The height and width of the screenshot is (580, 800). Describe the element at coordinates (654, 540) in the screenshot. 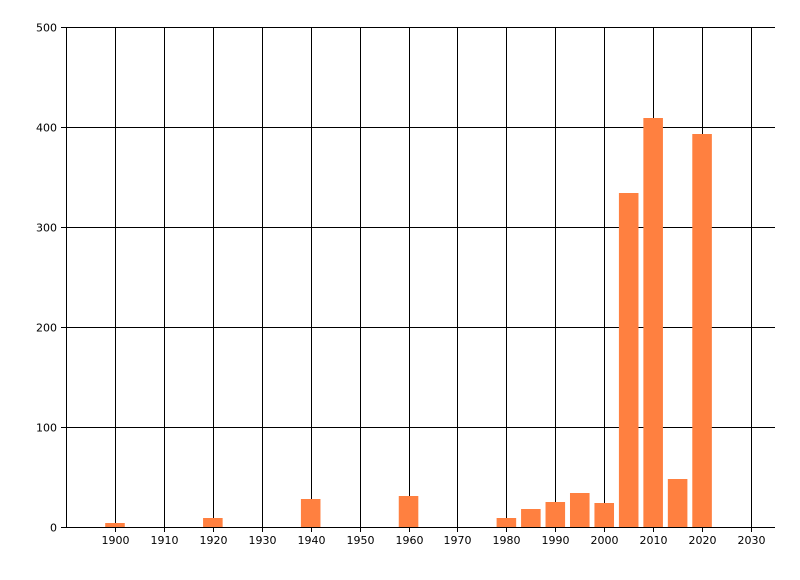

I see `x-tick-label: 2010` at that location.